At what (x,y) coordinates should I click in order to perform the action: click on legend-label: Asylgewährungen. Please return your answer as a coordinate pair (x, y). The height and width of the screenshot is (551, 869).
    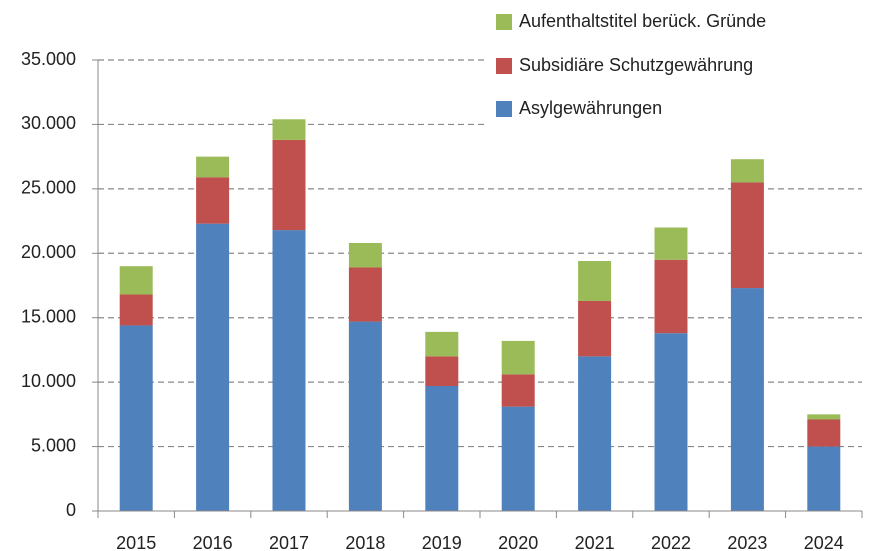
    Looking at the image, I should click on (590, 108).